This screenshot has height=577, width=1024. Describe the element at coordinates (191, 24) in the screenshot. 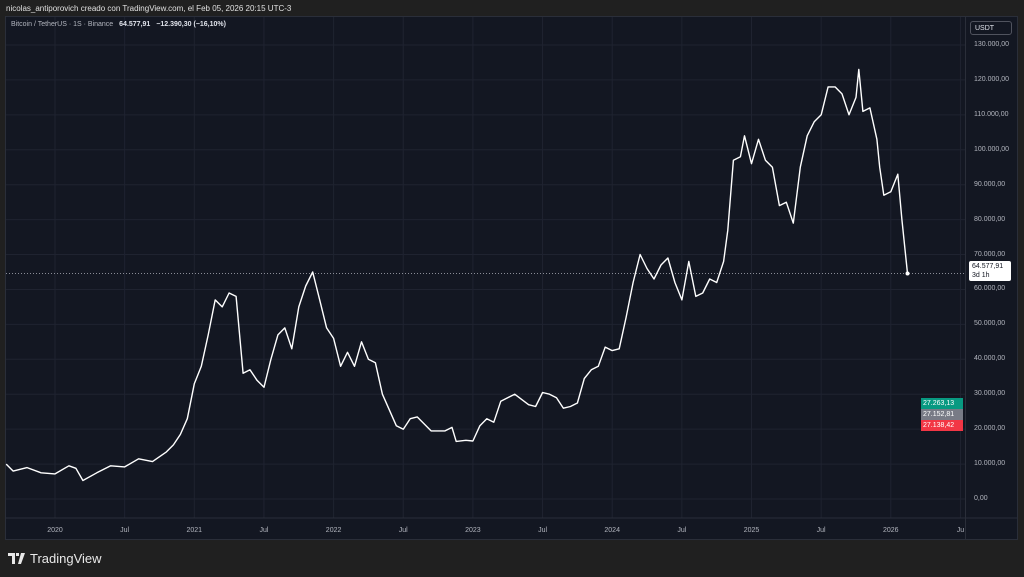

I see `price-change: −12.390,30 (−16,10%)` at that location.